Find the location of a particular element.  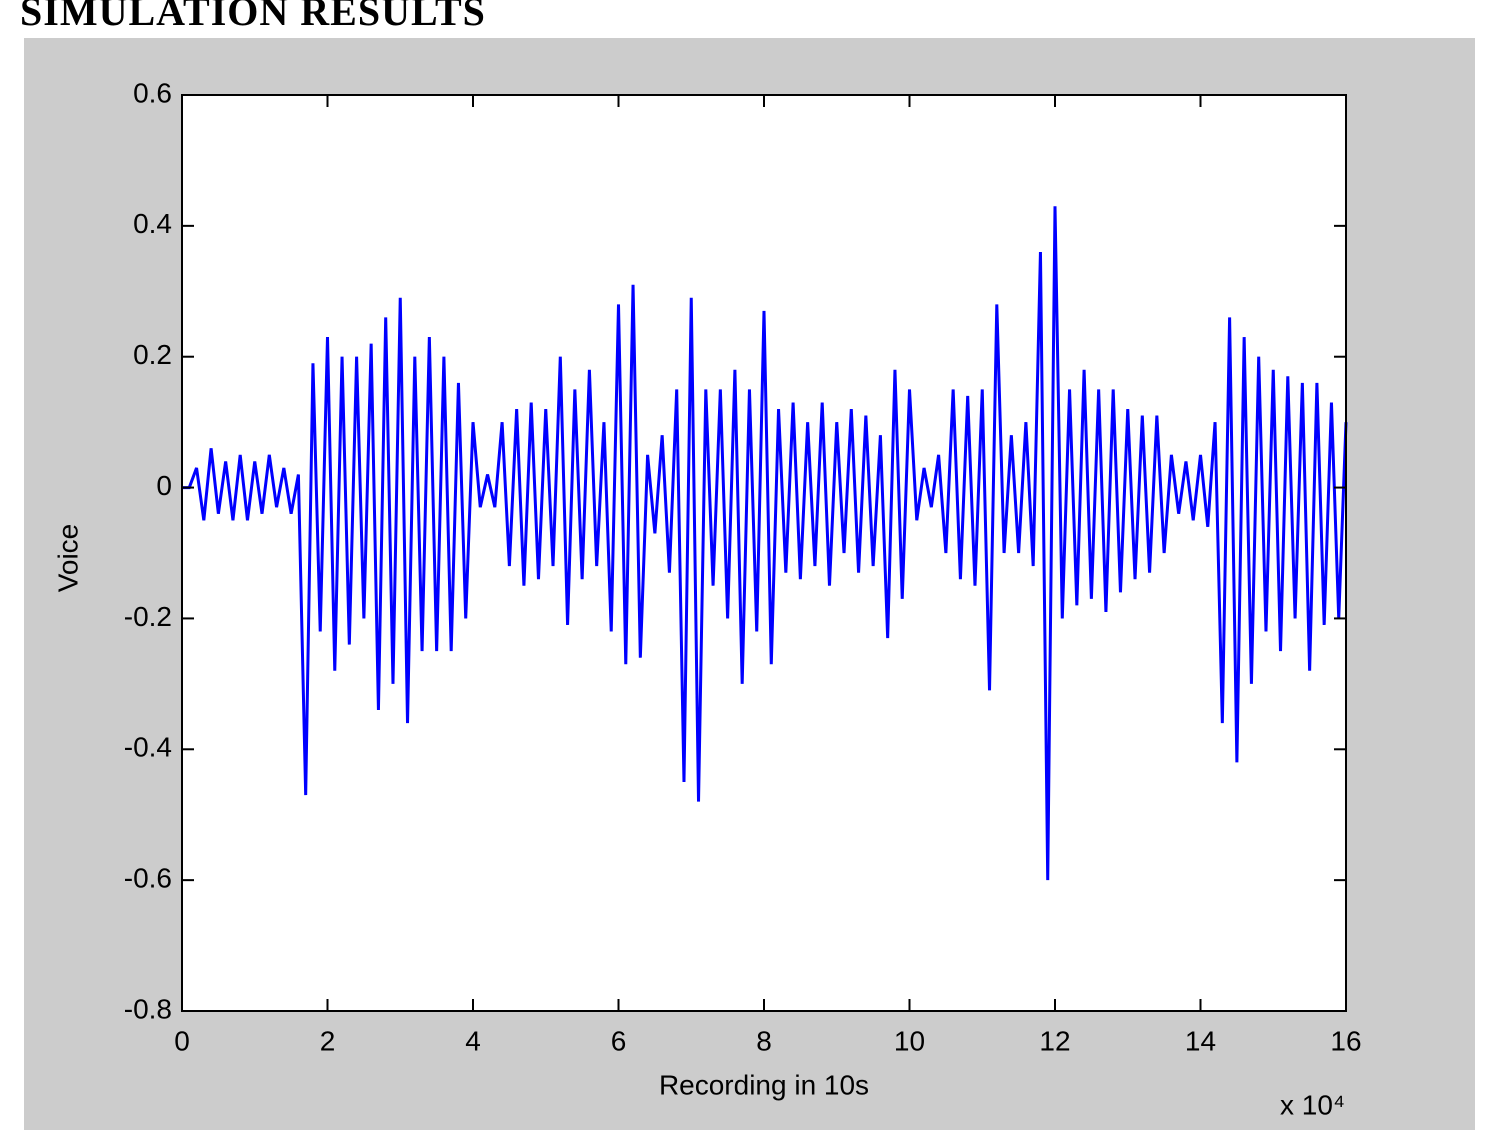

x-tick-label: 16 is located at coordinates (1345, 1040).